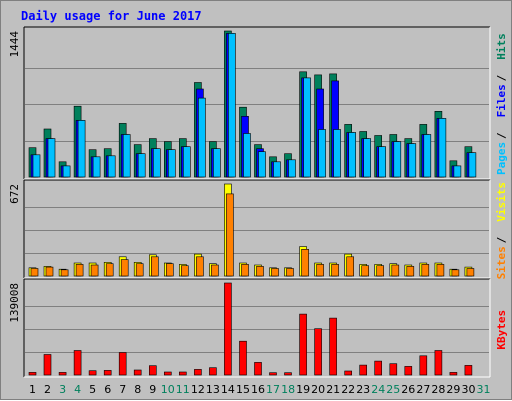 The width and height of the screenshot is (512, 401). I want to click on x-tick-label-day-26: 26, so click(408, 389).